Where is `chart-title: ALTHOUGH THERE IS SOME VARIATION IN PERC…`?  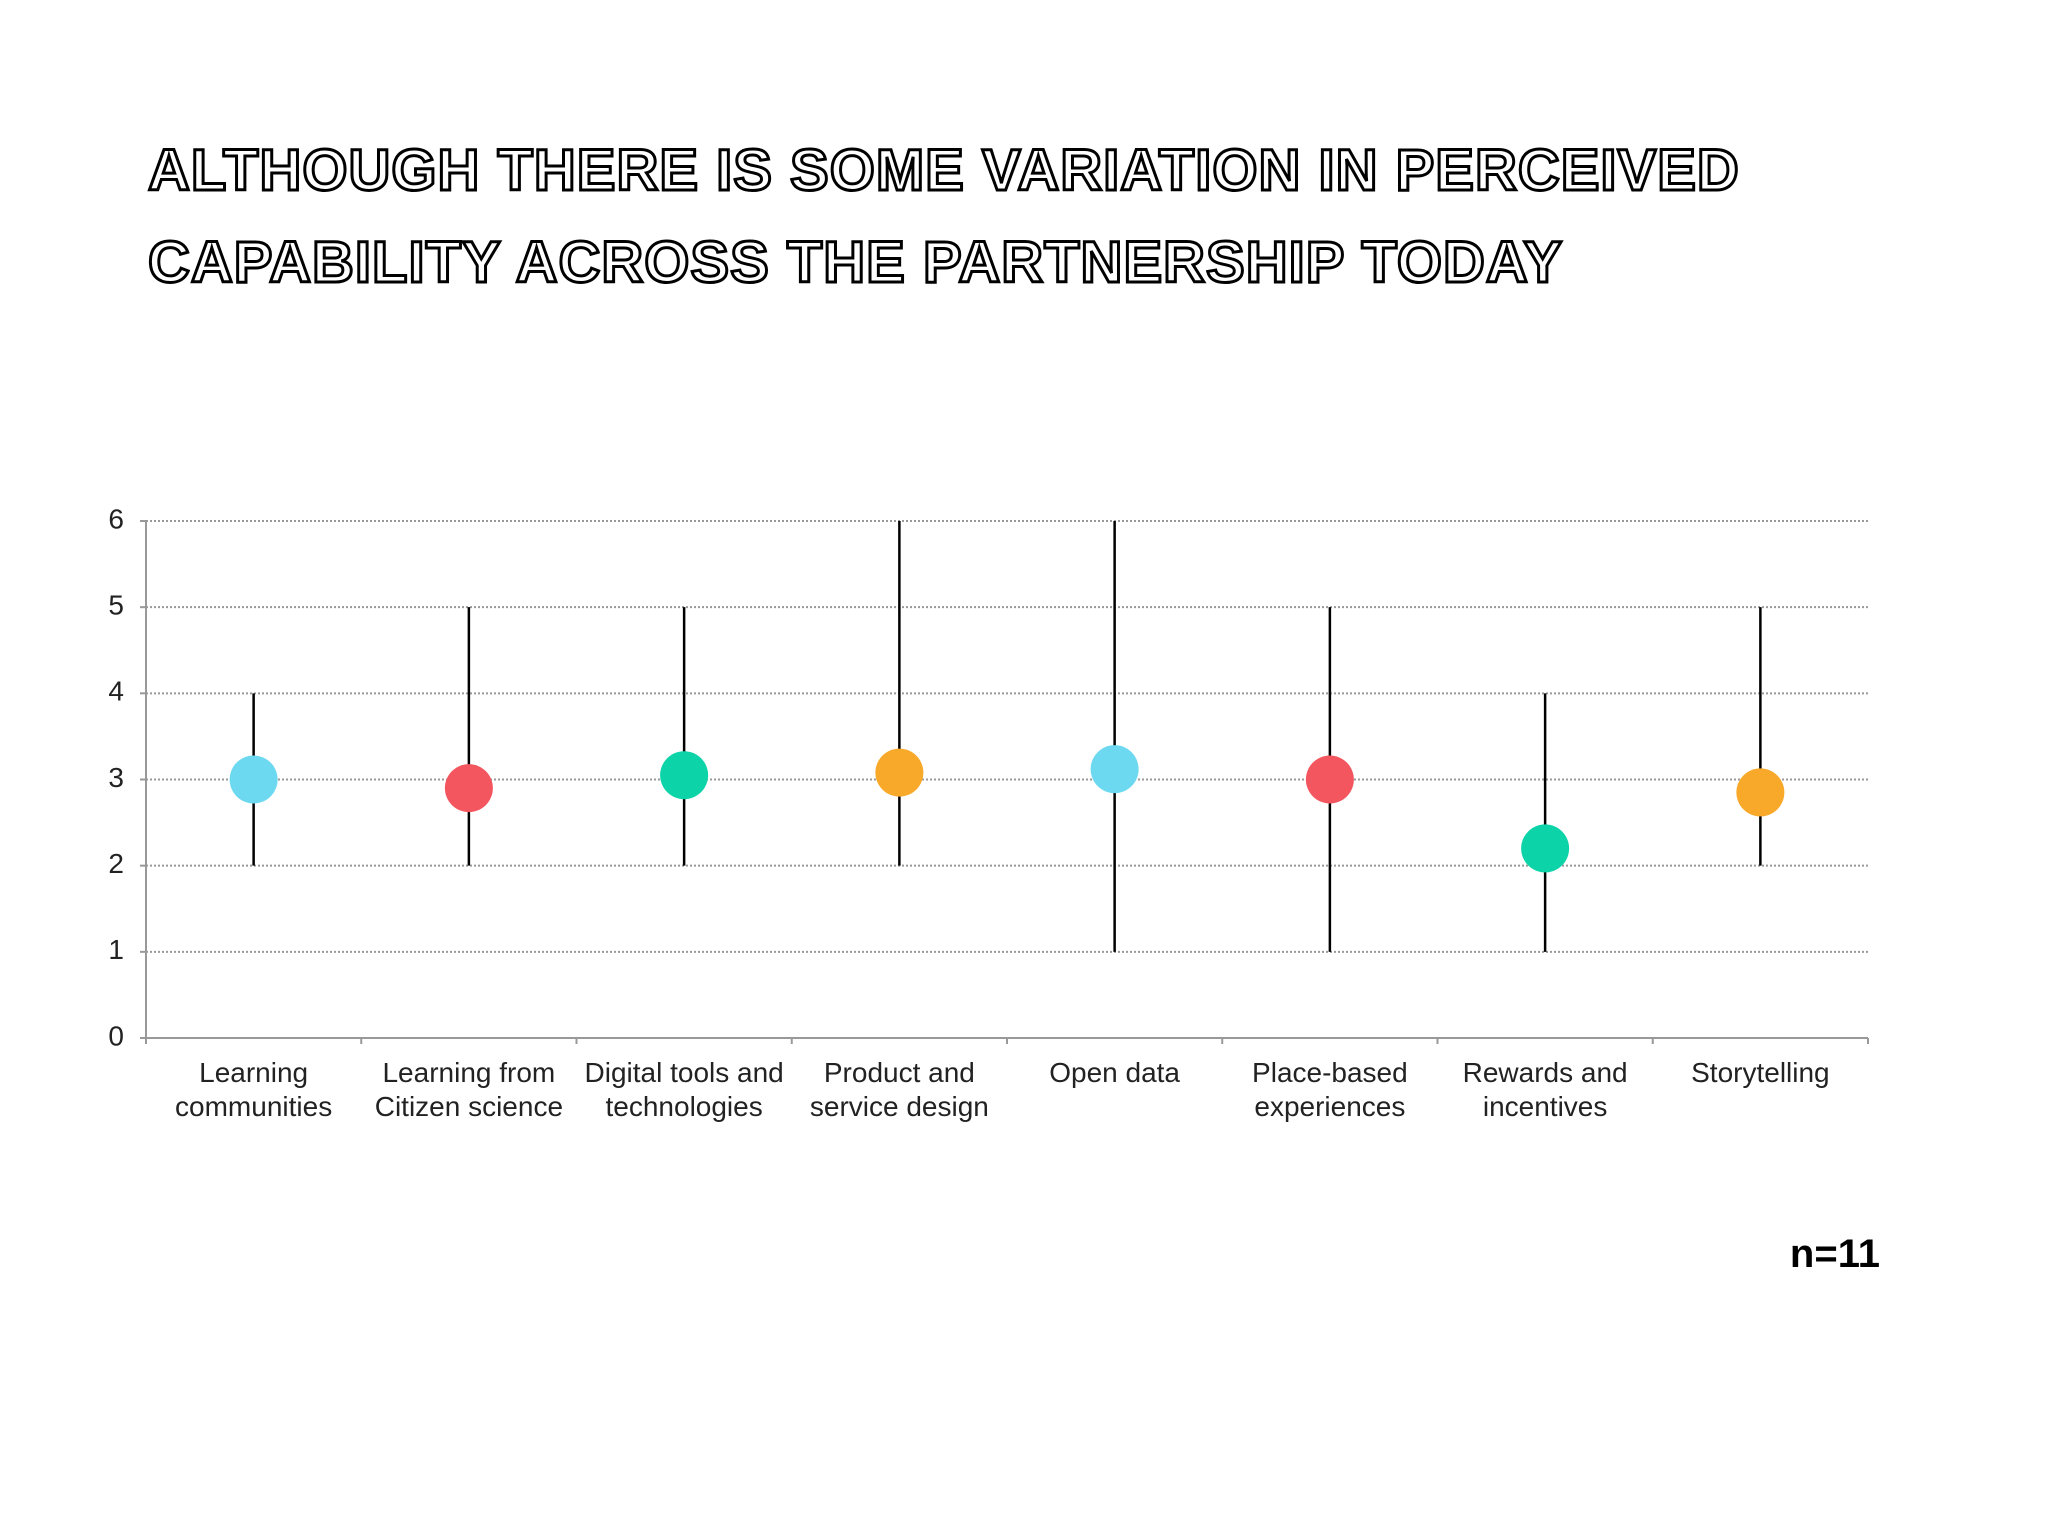 chart-title: ALTHOUGH THERE IS SOME VARIATION IN PERC… is located at coordinates (944, 217).